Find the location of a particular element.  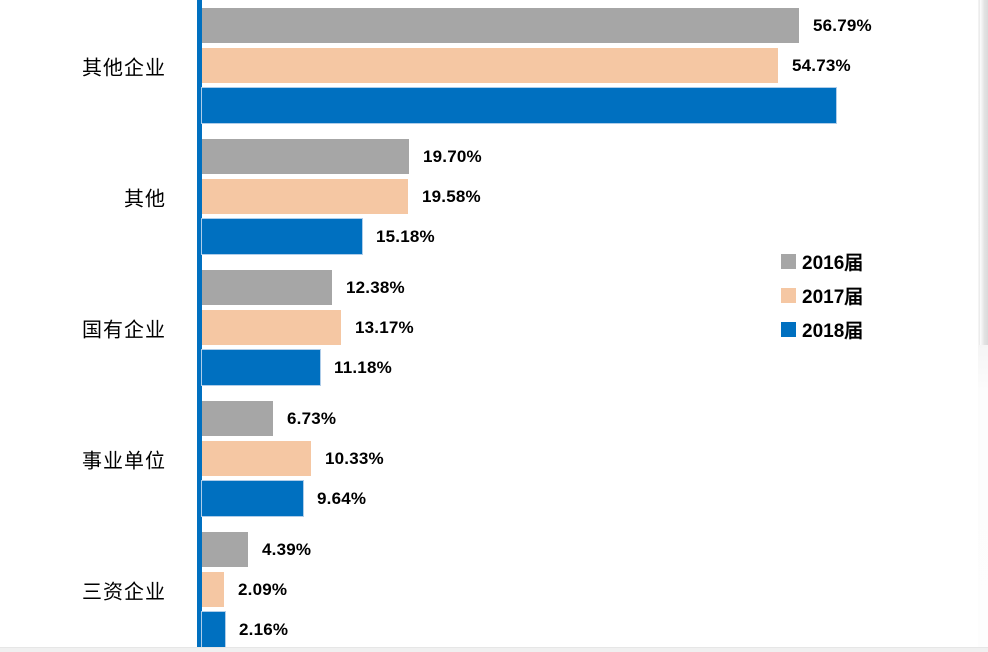

value-label: 9.64% is located at coordinates (342, 498).